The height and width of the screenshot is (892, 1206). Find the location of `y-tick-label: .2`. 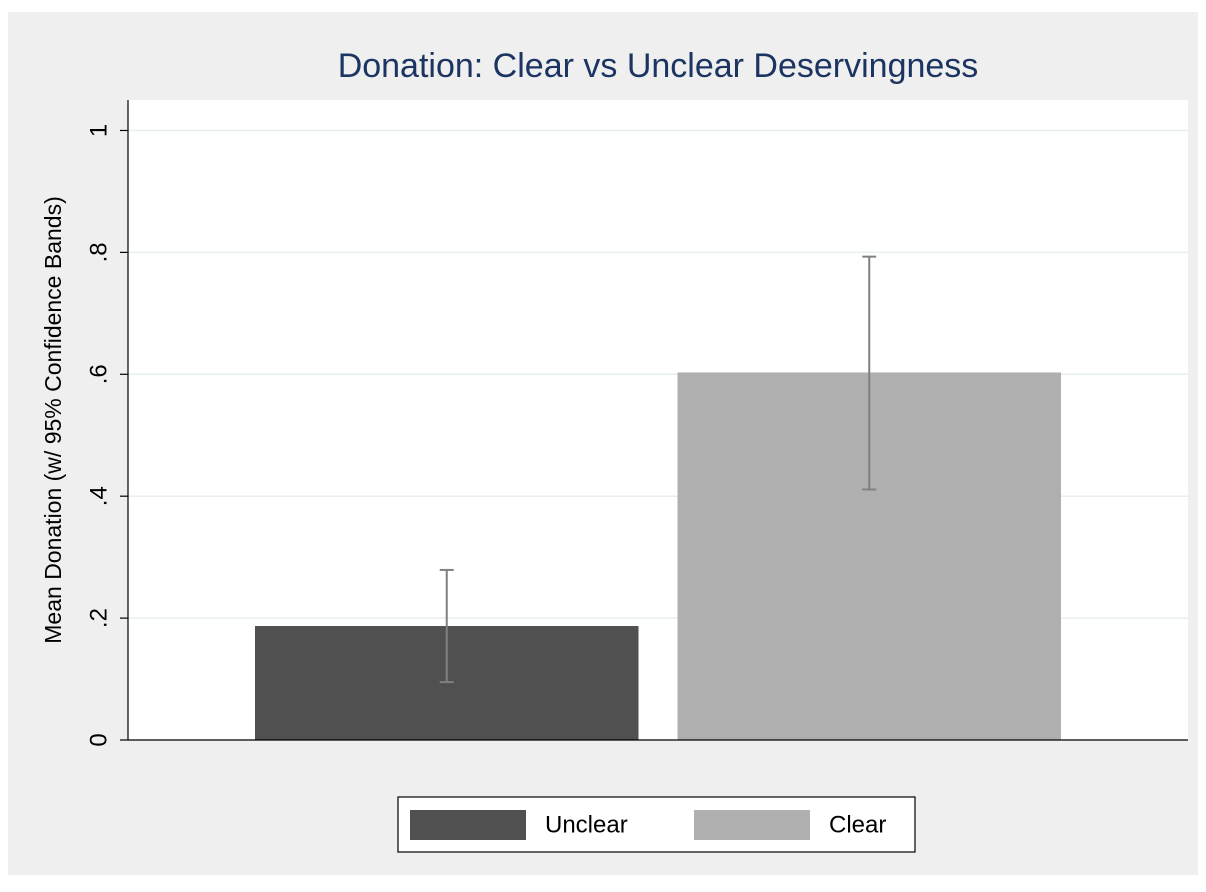

y-tick-label: .2 is located at coordinates (98, 618).